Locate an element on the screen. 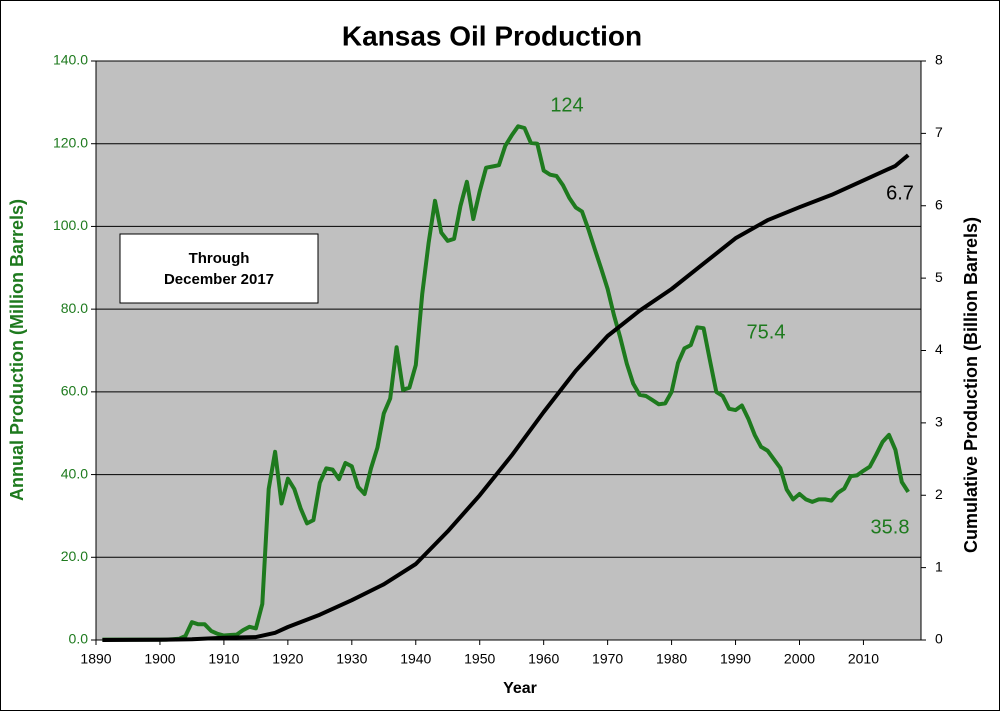 The width and height of the screenshot is (1000, 711). y-tick-label: 60.0 is located at coordinates (74, 391).